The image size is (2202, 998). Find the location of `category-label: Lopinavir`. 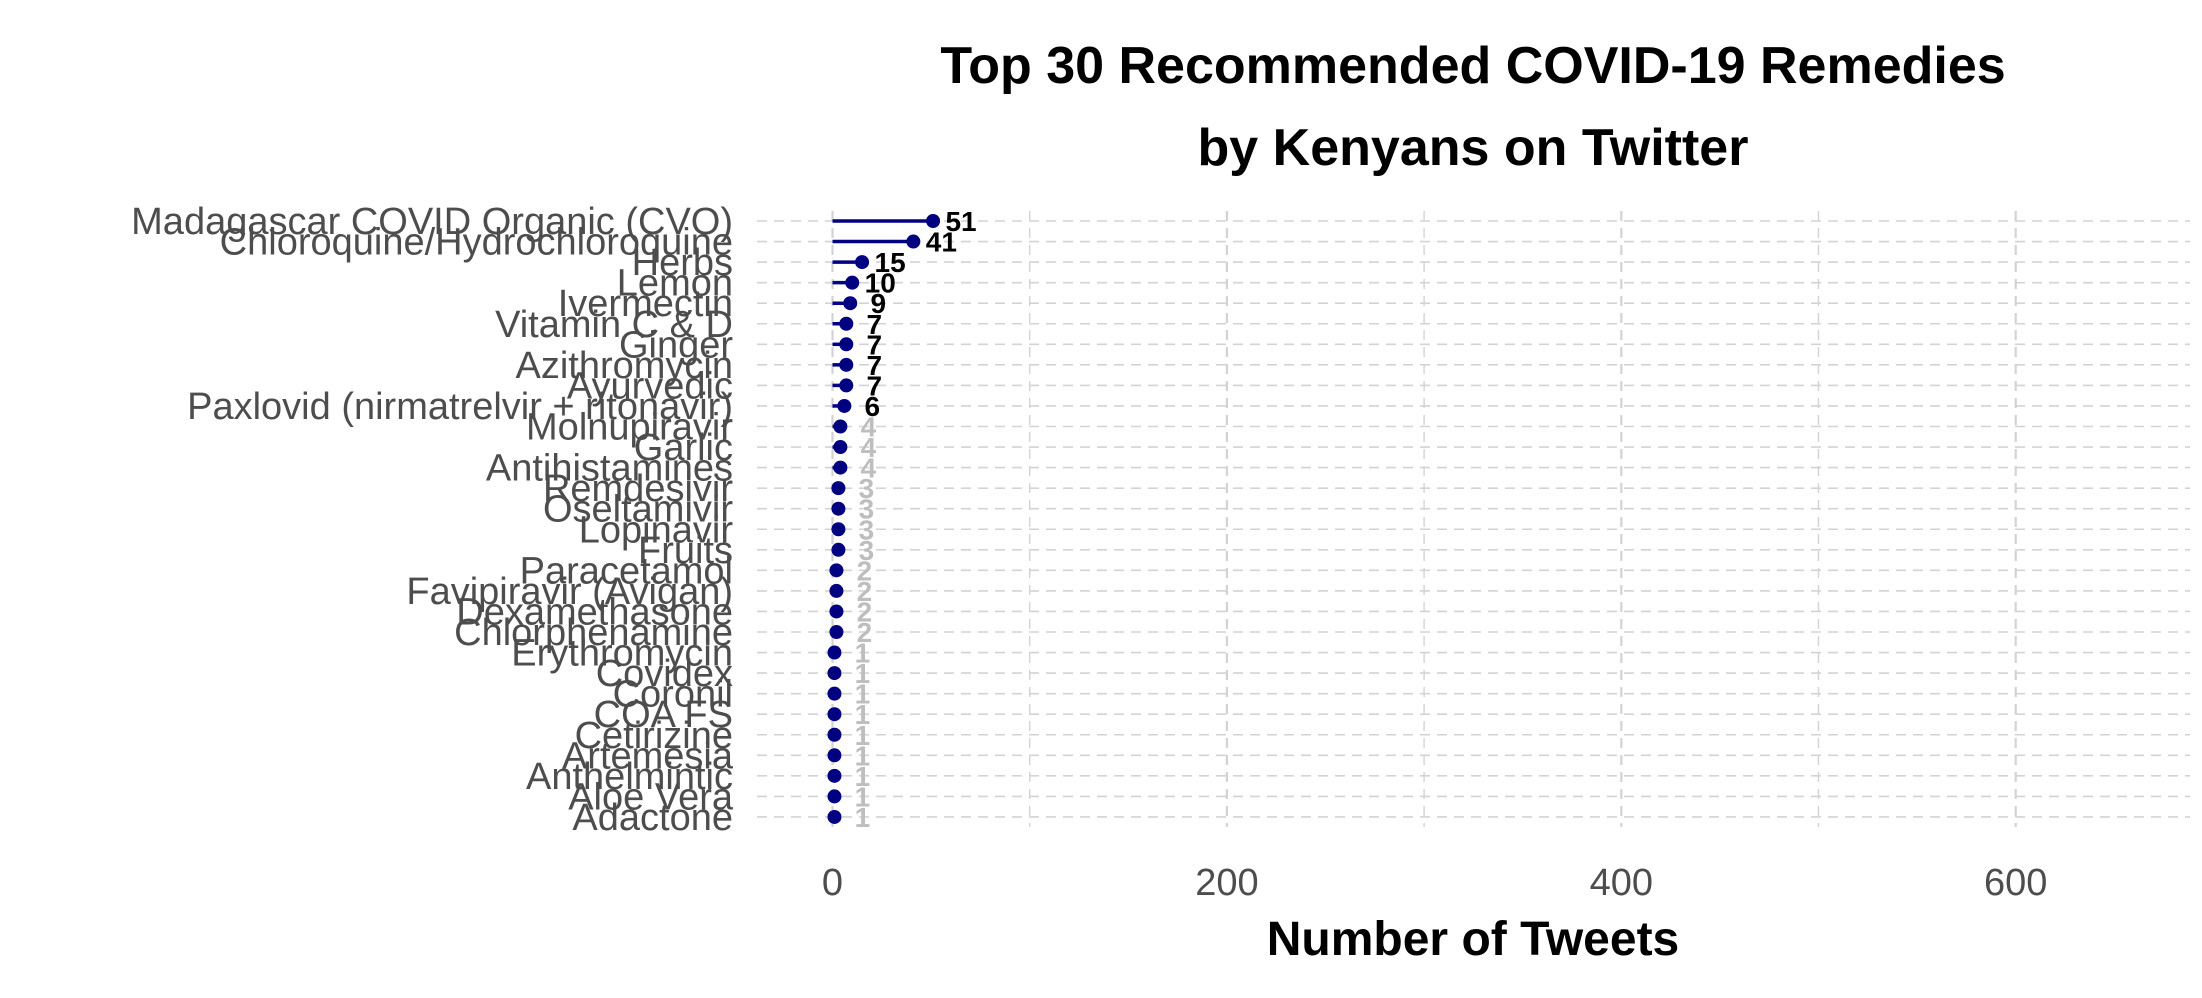

category-label: Lopinavir is located at coordinates (656, 530).